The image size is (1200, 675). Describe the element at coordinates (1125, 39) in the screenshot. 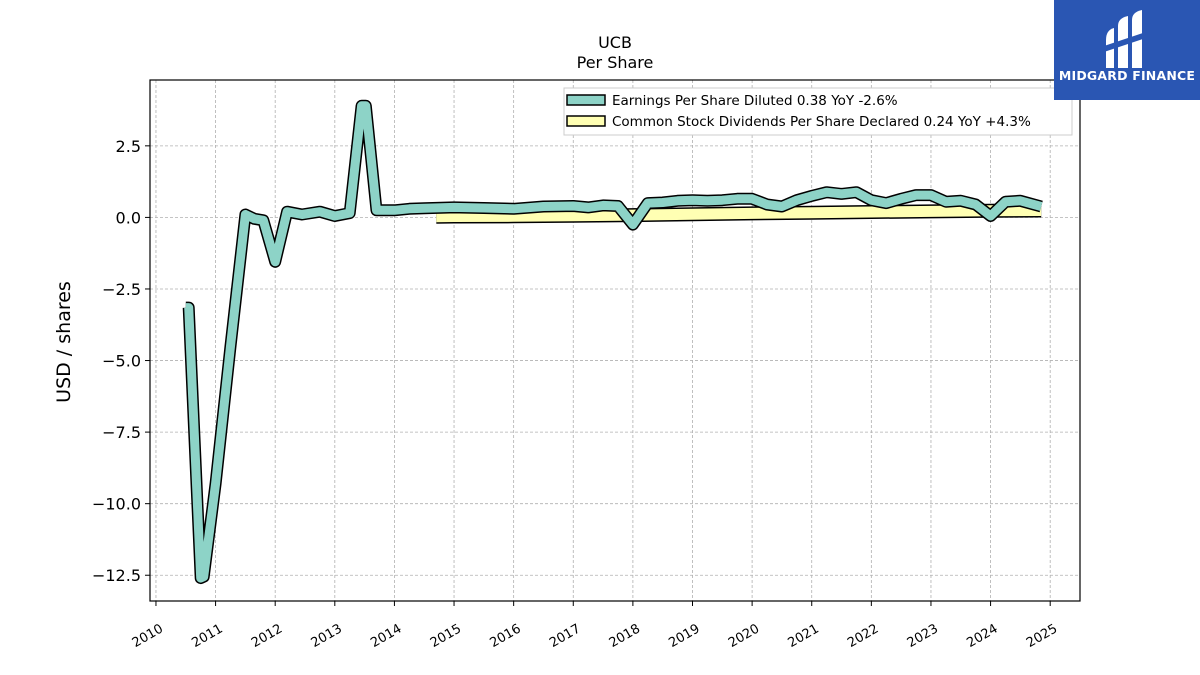

I see `midgard-logo-icon` at that location.